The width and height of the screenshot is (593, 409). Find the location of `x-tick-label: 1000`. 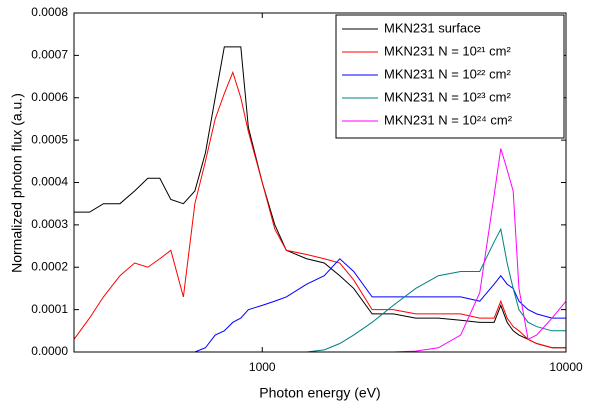

x-tick-label: 1000 is located at coordinates (262, 367).